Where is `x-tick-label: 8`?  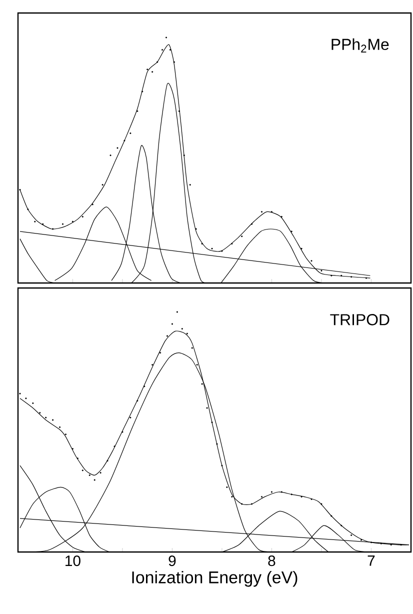
x-tick-label: 8 is located at coordinates (272, 561).